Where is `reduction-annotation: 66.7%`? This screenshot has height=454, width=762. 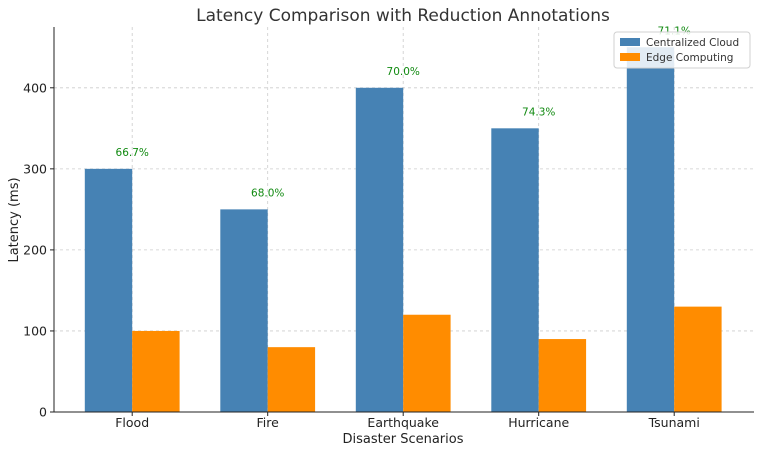 reduction-annotation: 66.7% is located at coordinates (132, 153).